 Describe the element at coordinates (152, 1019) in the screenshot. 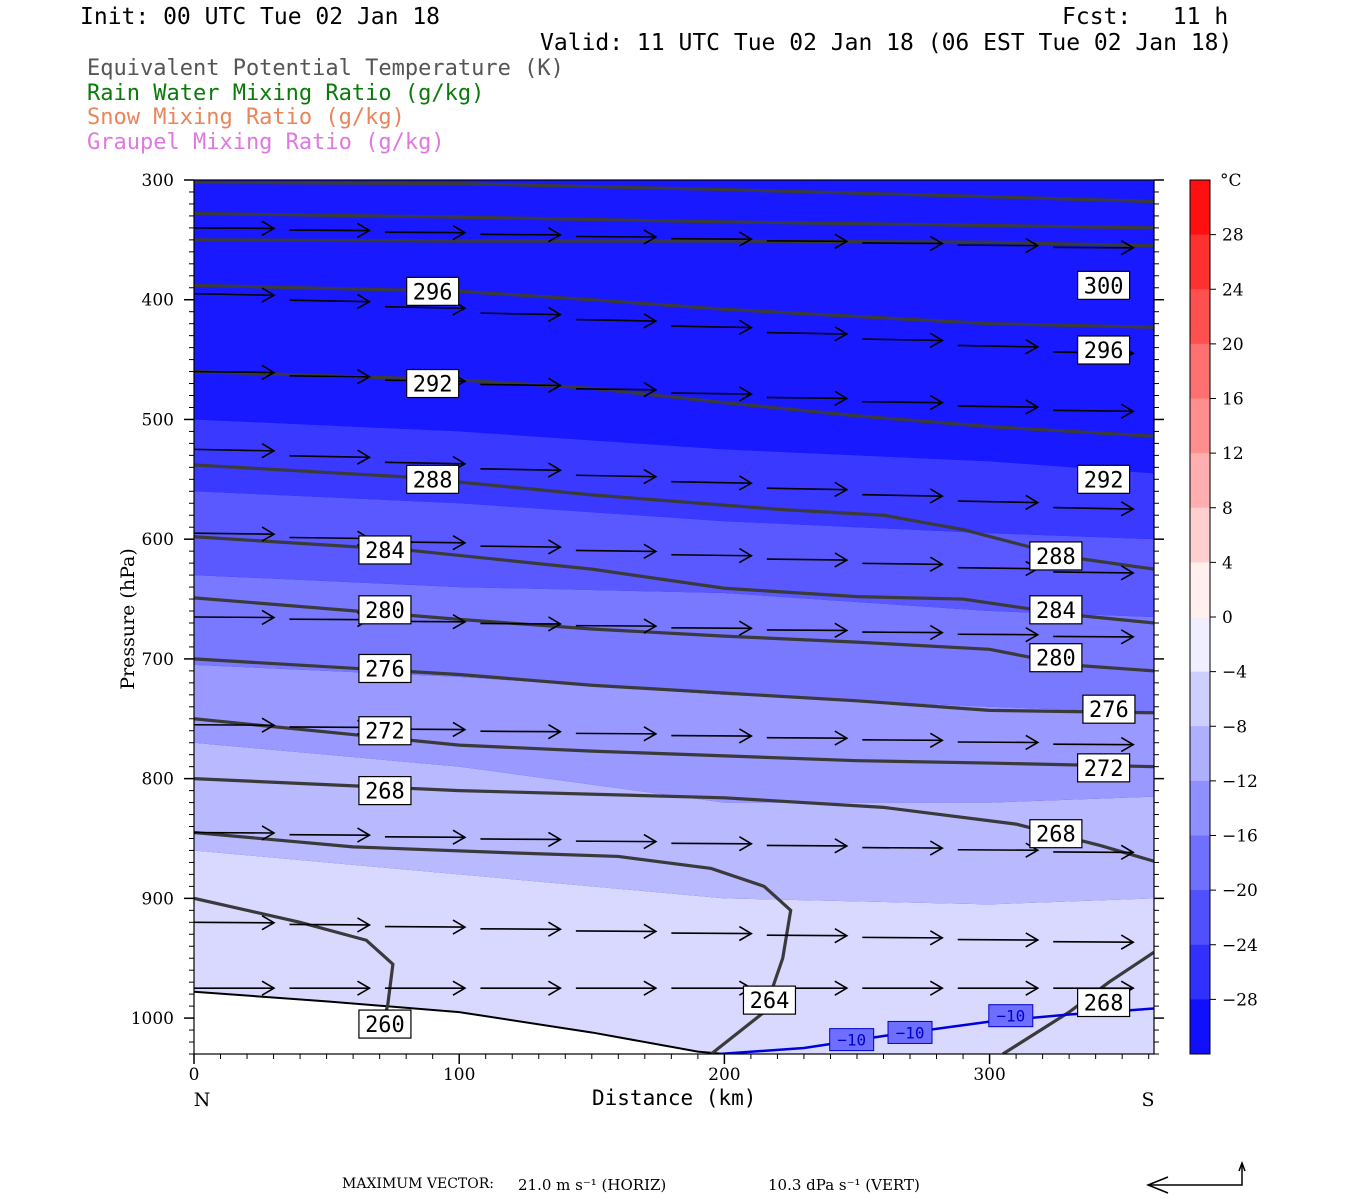

I see `y-tick-label: 1000` at that location.